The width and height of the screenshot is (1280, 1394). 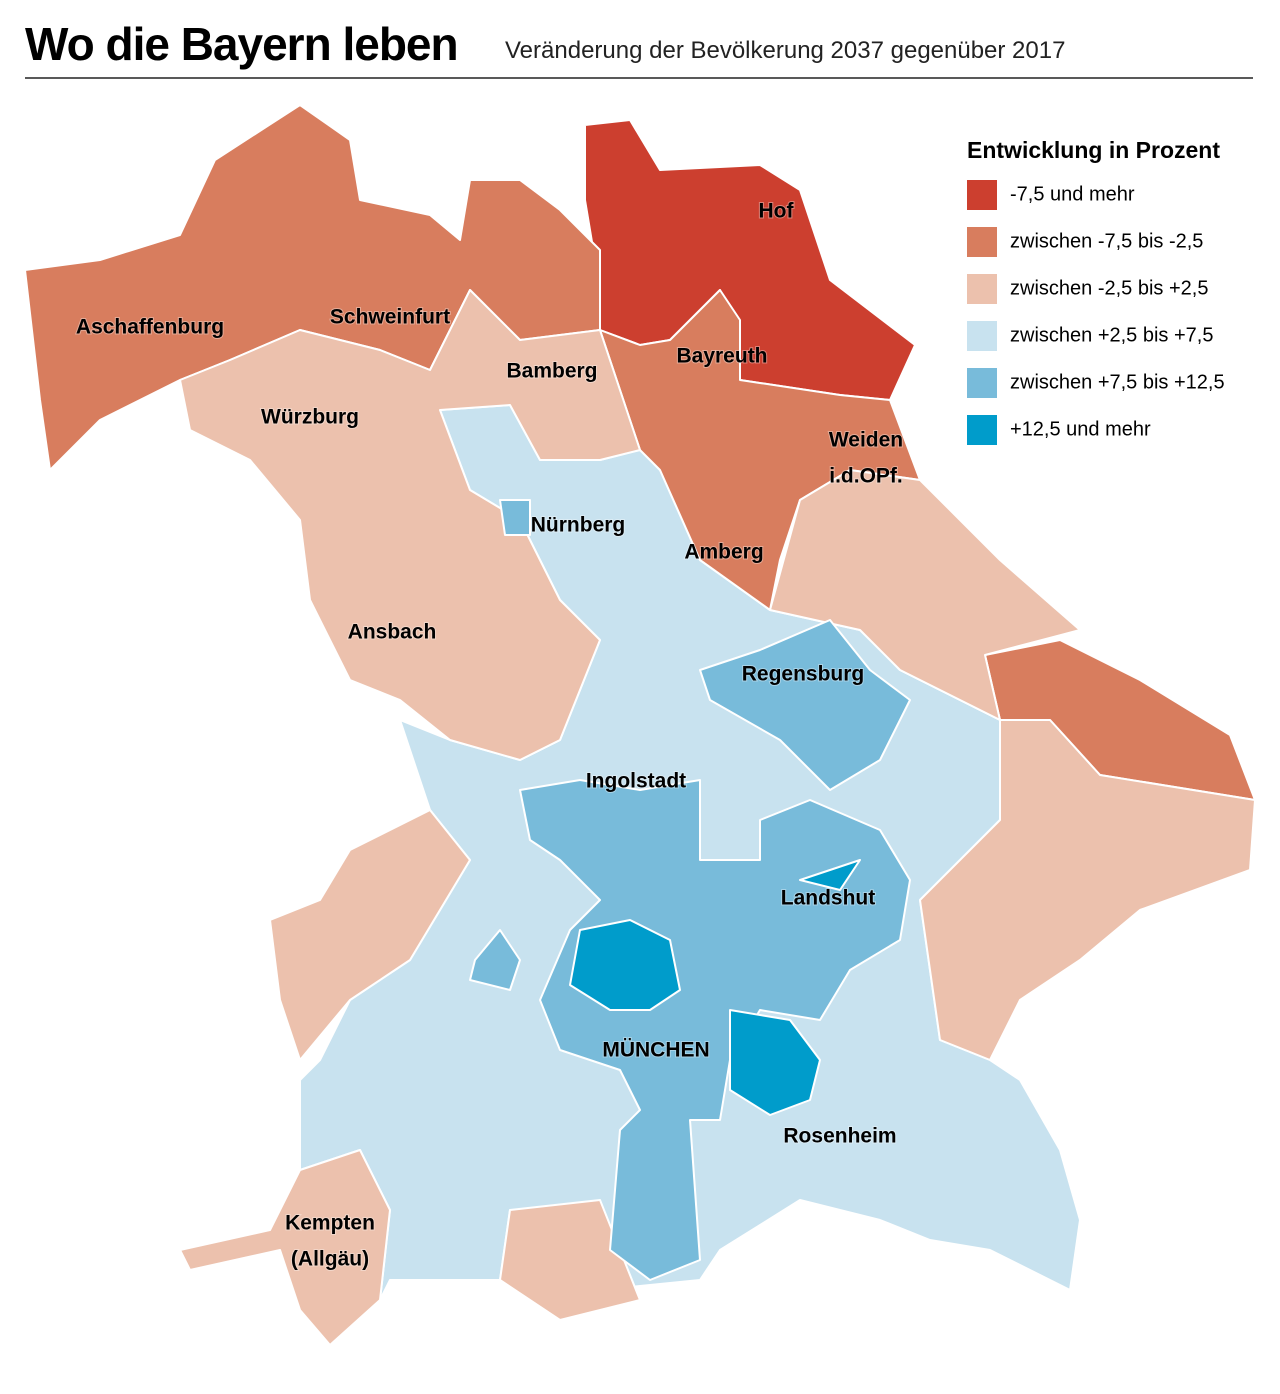 I want to click on city-label: Bamberg, so click(x=551, y=371).